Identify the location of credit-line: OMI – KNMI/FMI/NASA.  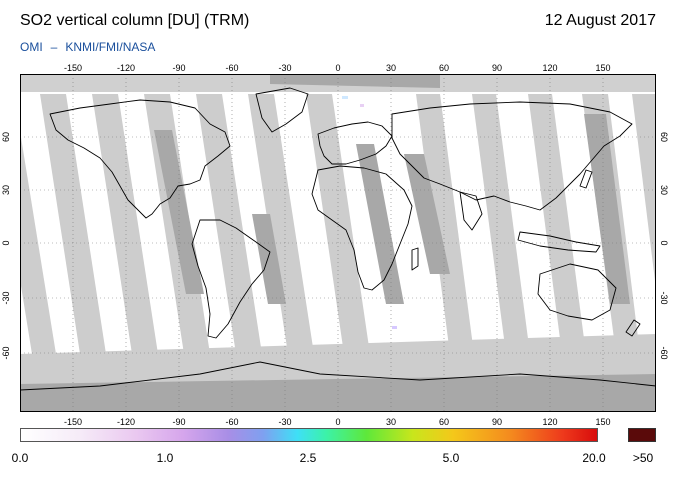
(87, 47).